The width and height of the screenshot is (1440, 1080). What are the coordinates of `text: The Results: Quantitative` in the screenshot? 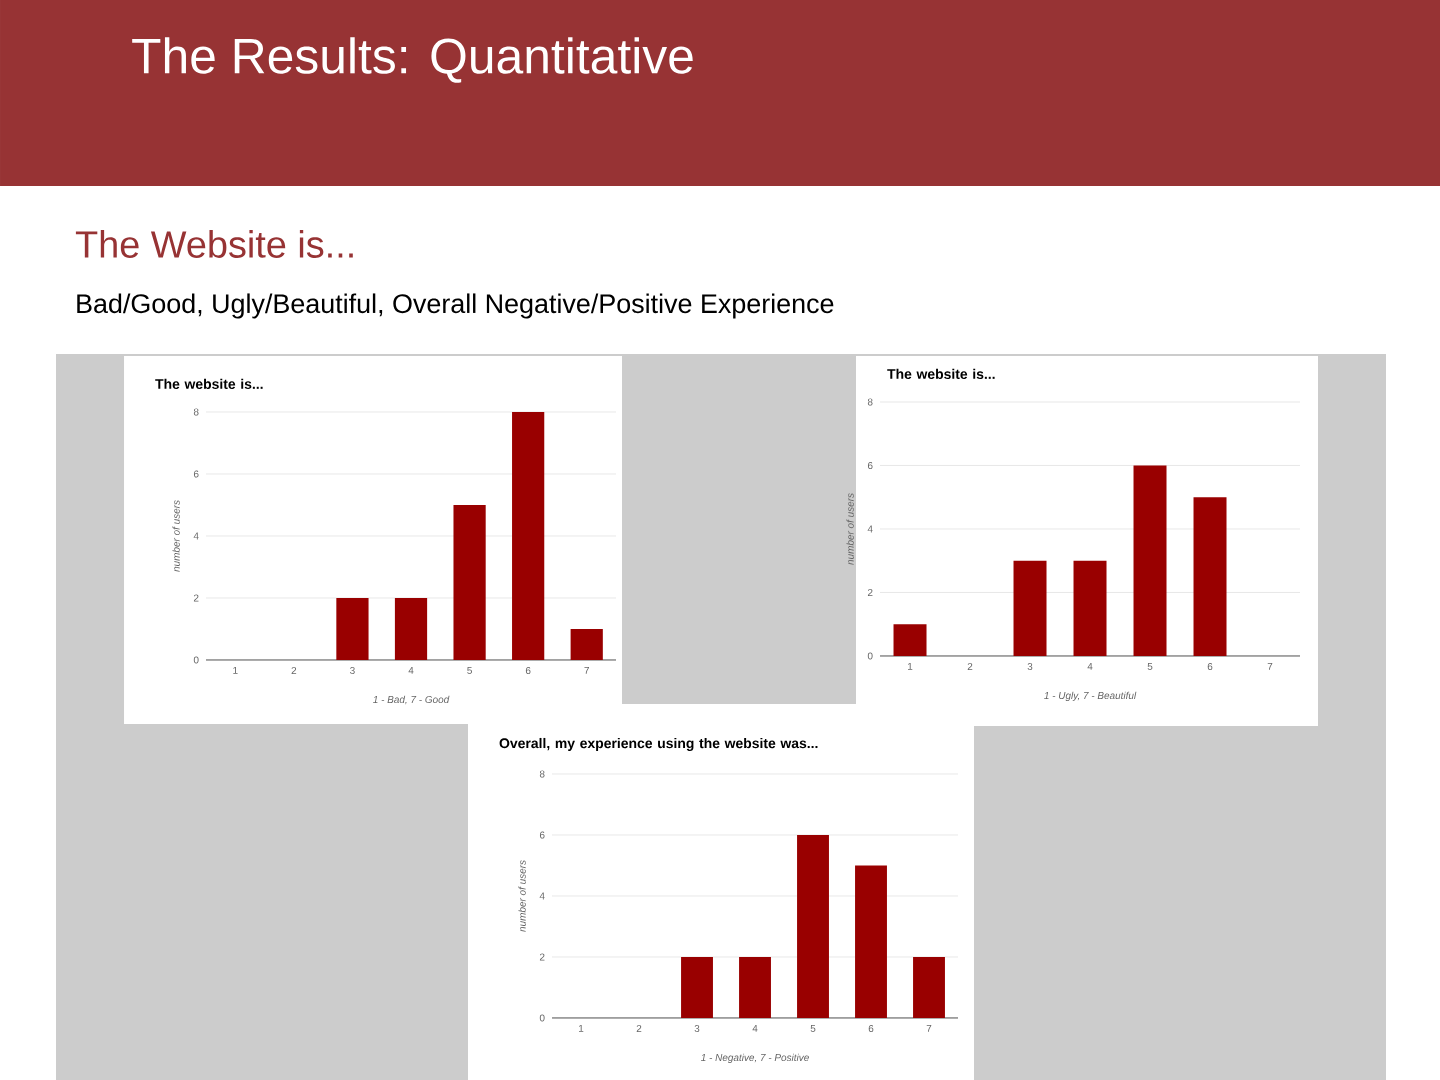 It's located at (412, 60).